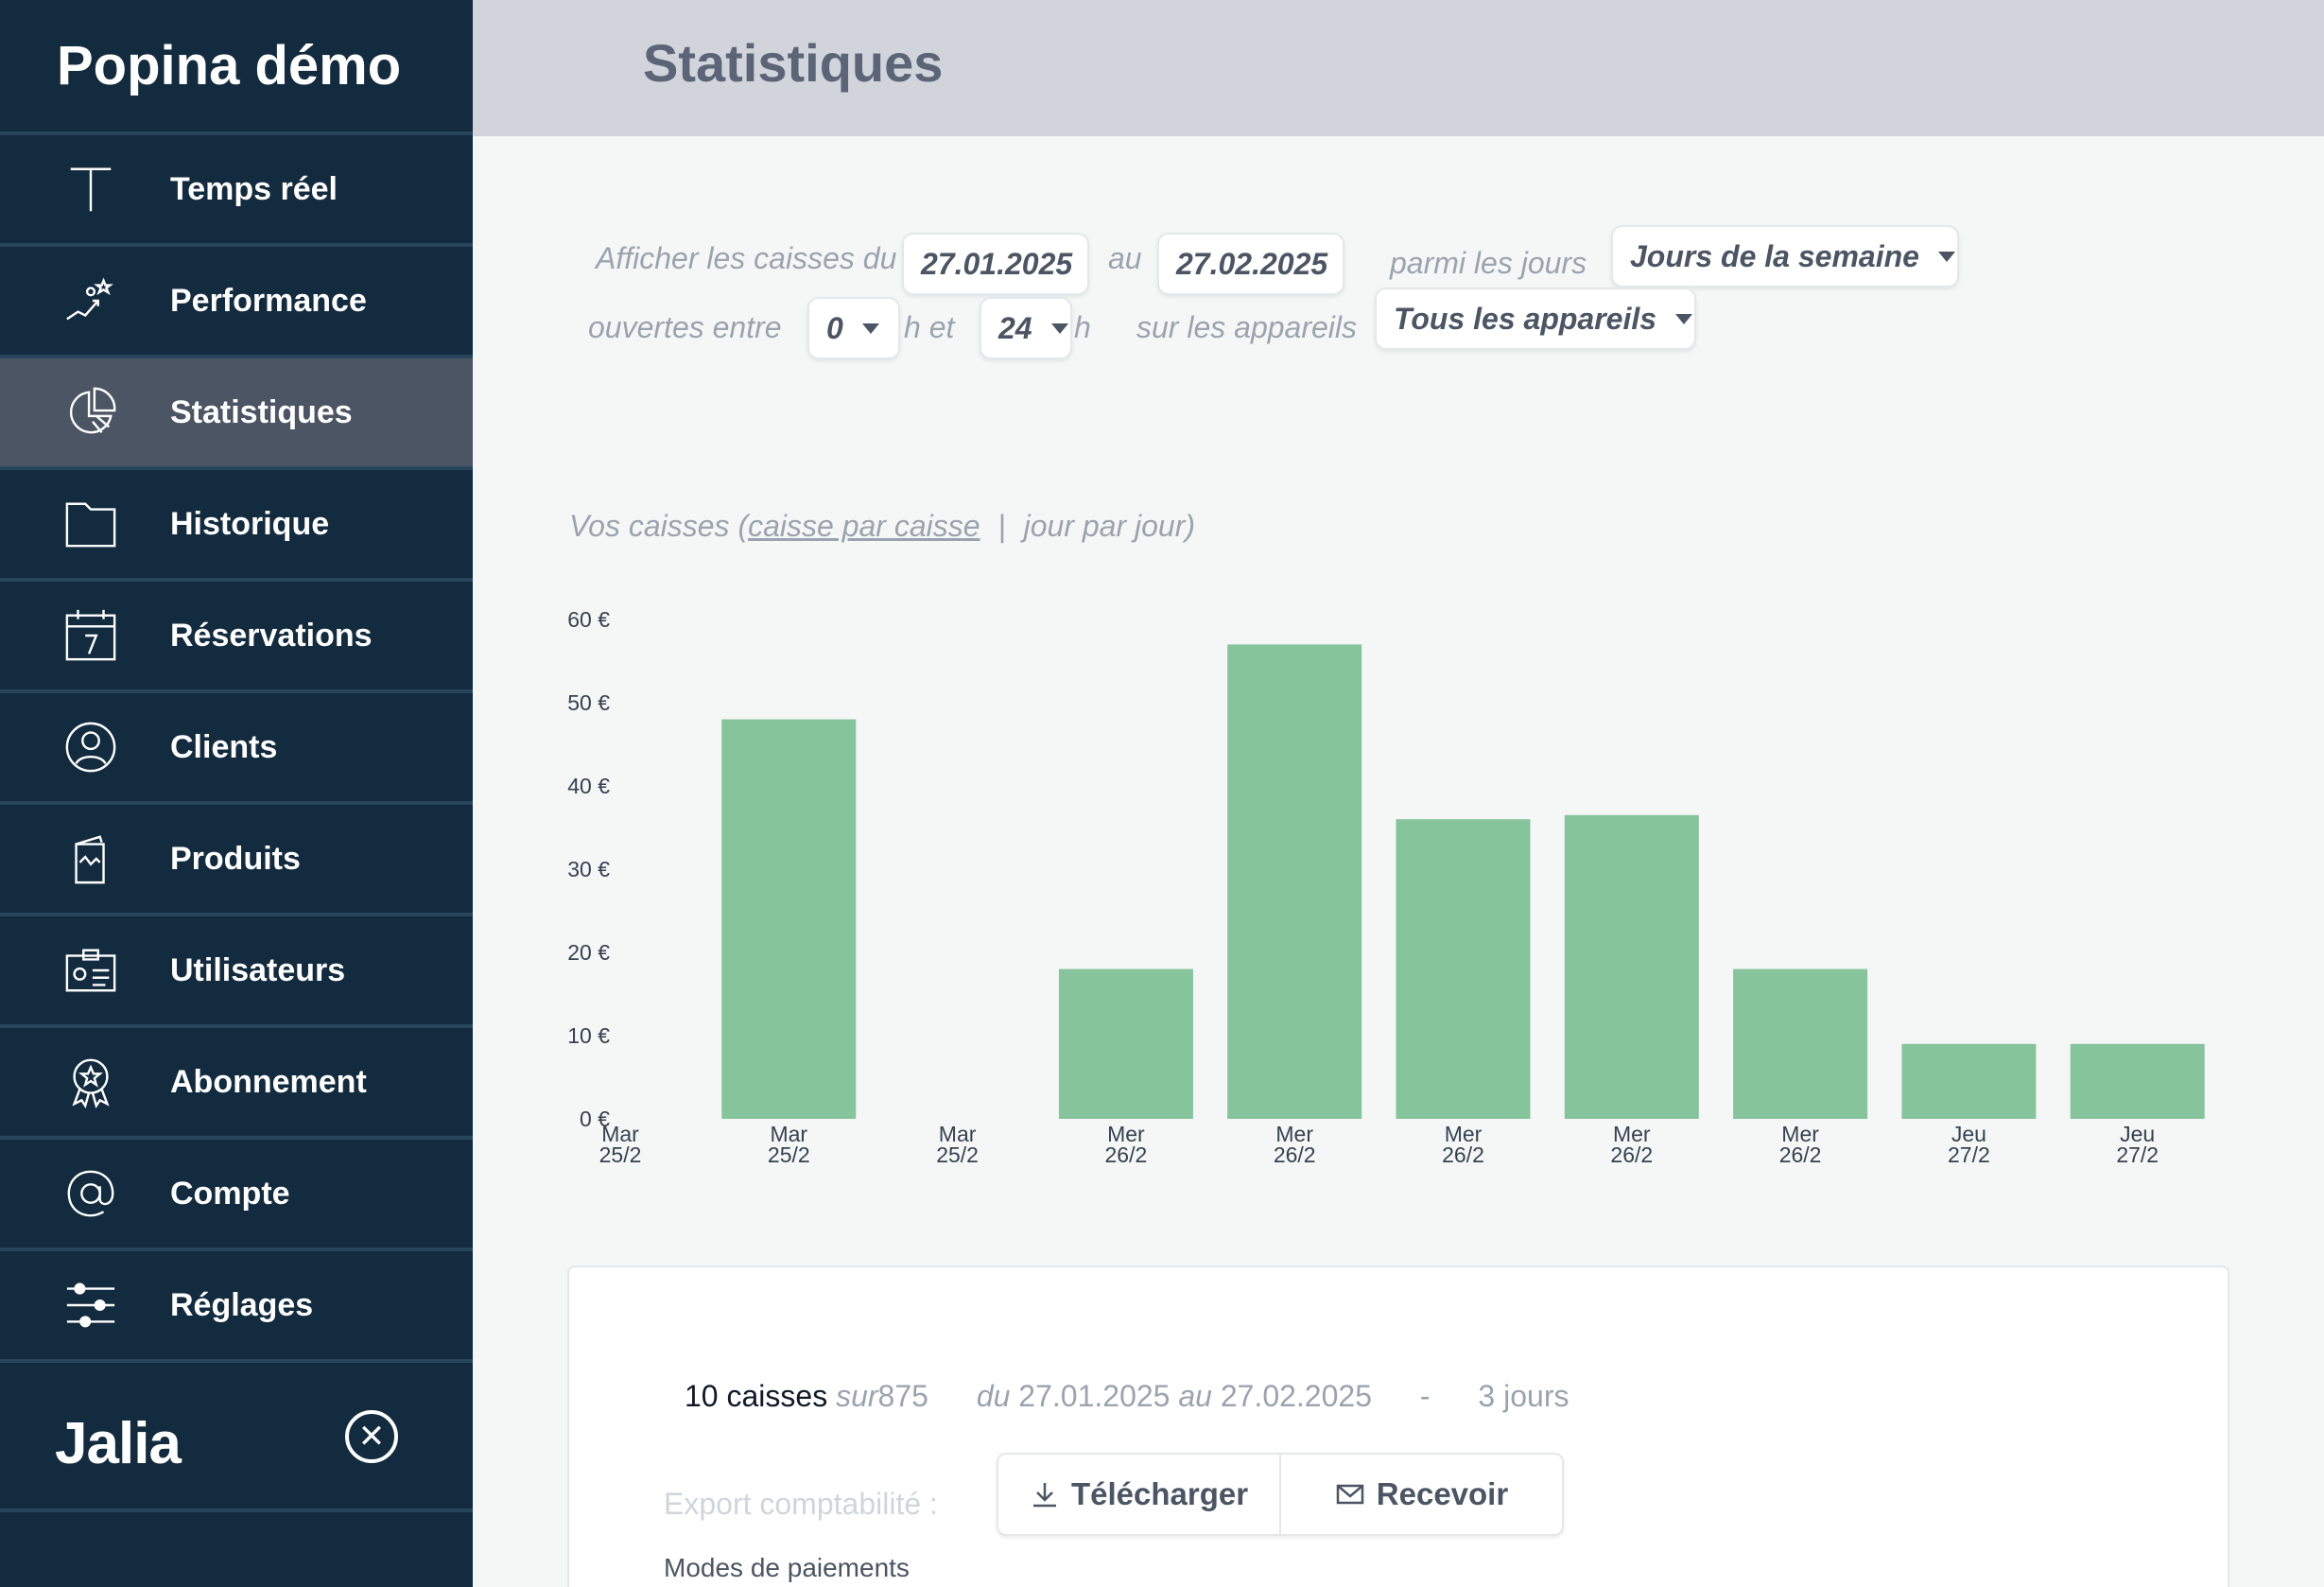 The height and width of the screenshot is (1587, 2324). Describe the element at coordinates (1246, 327) in the screenshot. I see `filter-label-devices: sur les appareils` at that location.